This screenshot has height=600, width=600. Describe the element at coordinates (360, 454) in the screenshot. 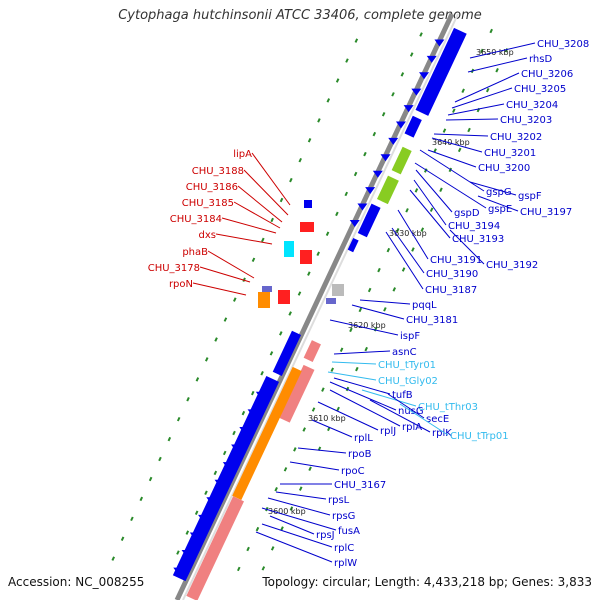

I see `gene-label: rpoB` at that location.